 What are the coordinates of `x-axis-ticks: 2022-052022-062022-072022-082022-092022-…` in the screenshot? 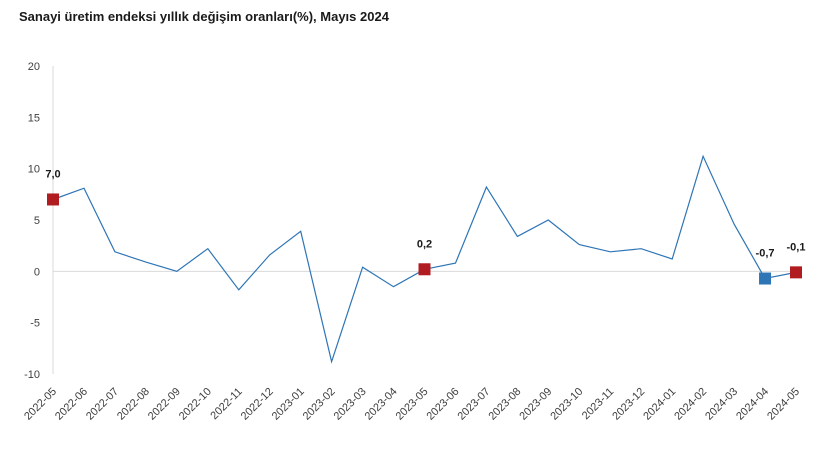 It's located at (412, 404).